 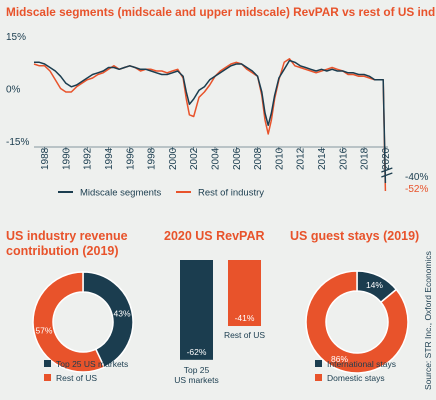 I want to click on x-tick-label: 1994, so click(x=109, y=158).